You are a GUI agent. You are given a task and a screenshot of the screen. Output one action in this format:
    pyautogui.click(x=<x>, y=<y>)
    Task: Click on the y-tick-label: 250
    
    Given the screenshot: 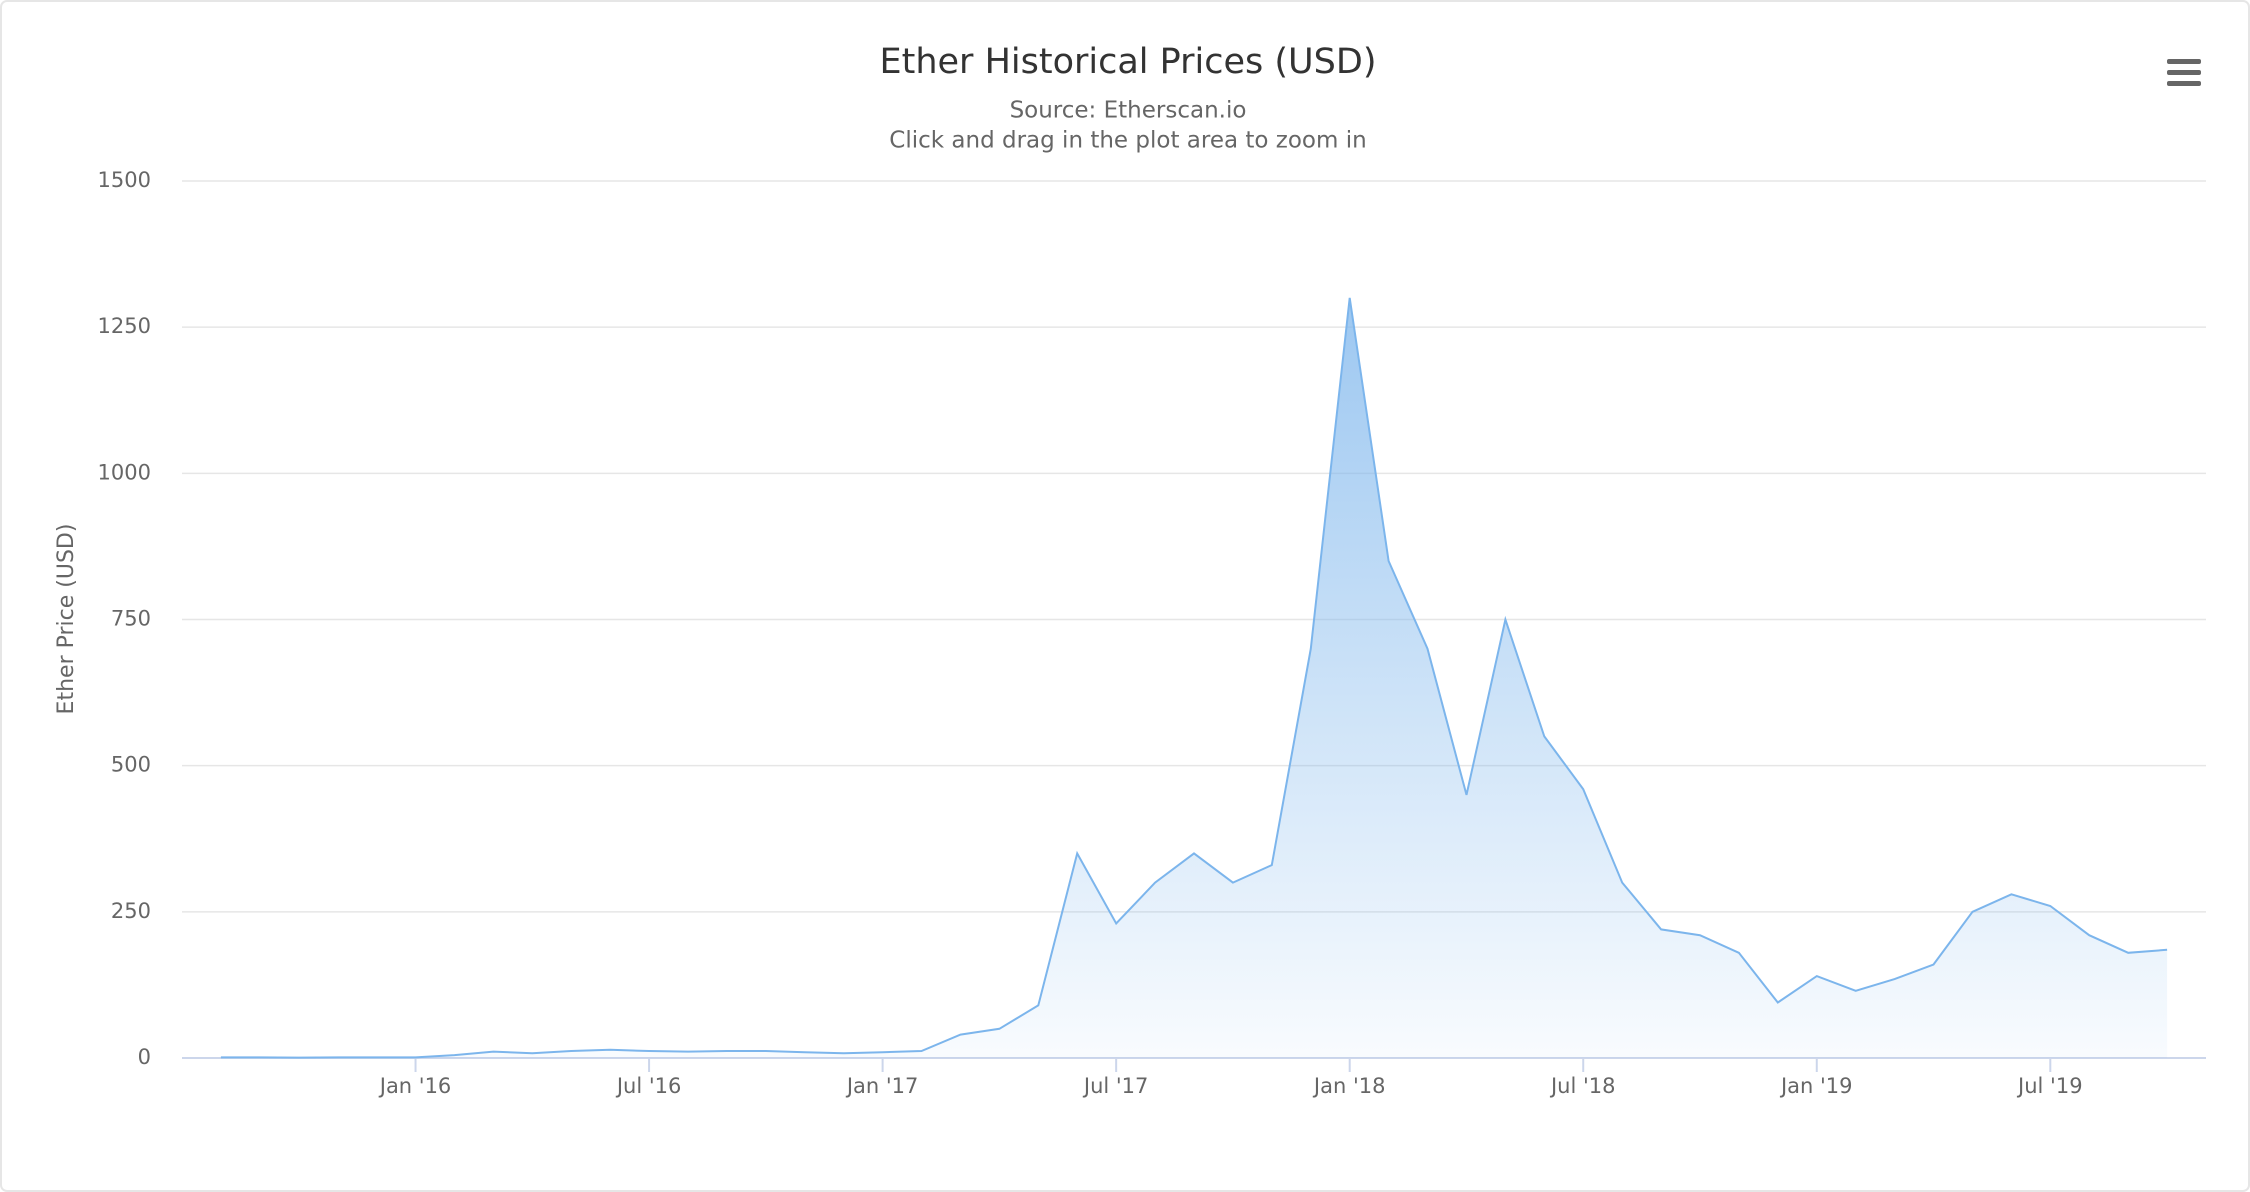 What is the action you would take?
    pyautogui.click(x=131, y=911)
    